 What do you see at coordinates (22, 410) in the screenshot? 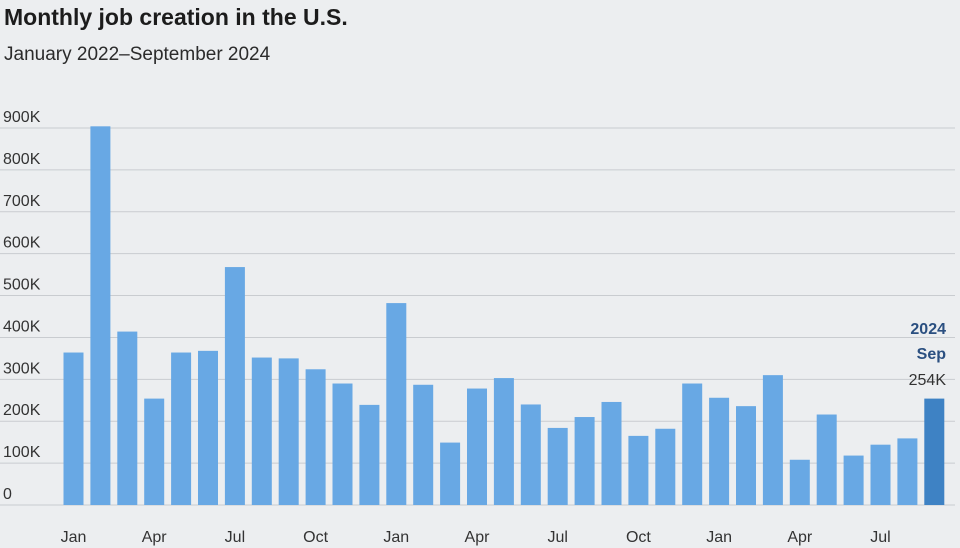
I see `y-tick-label: 200K` at bounding box center [22, 410].